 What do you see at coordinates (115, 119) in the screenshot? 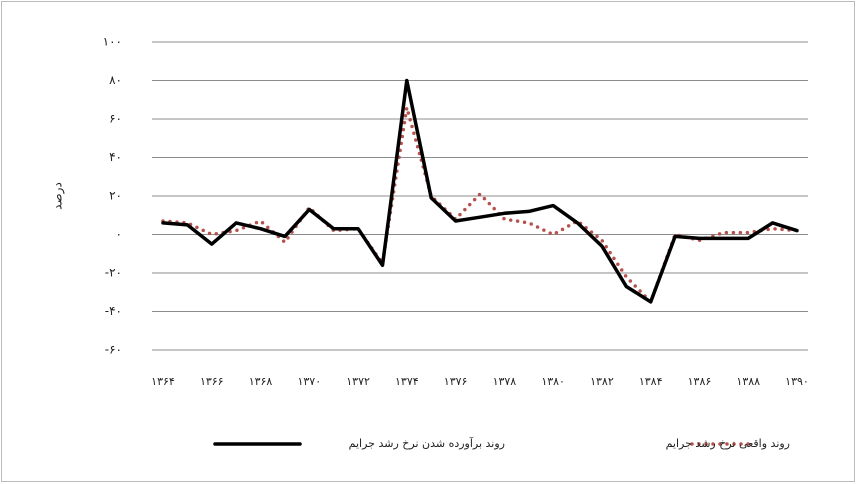
I see `y-tick-label: ۶۰` at bounding box center [115, 119].